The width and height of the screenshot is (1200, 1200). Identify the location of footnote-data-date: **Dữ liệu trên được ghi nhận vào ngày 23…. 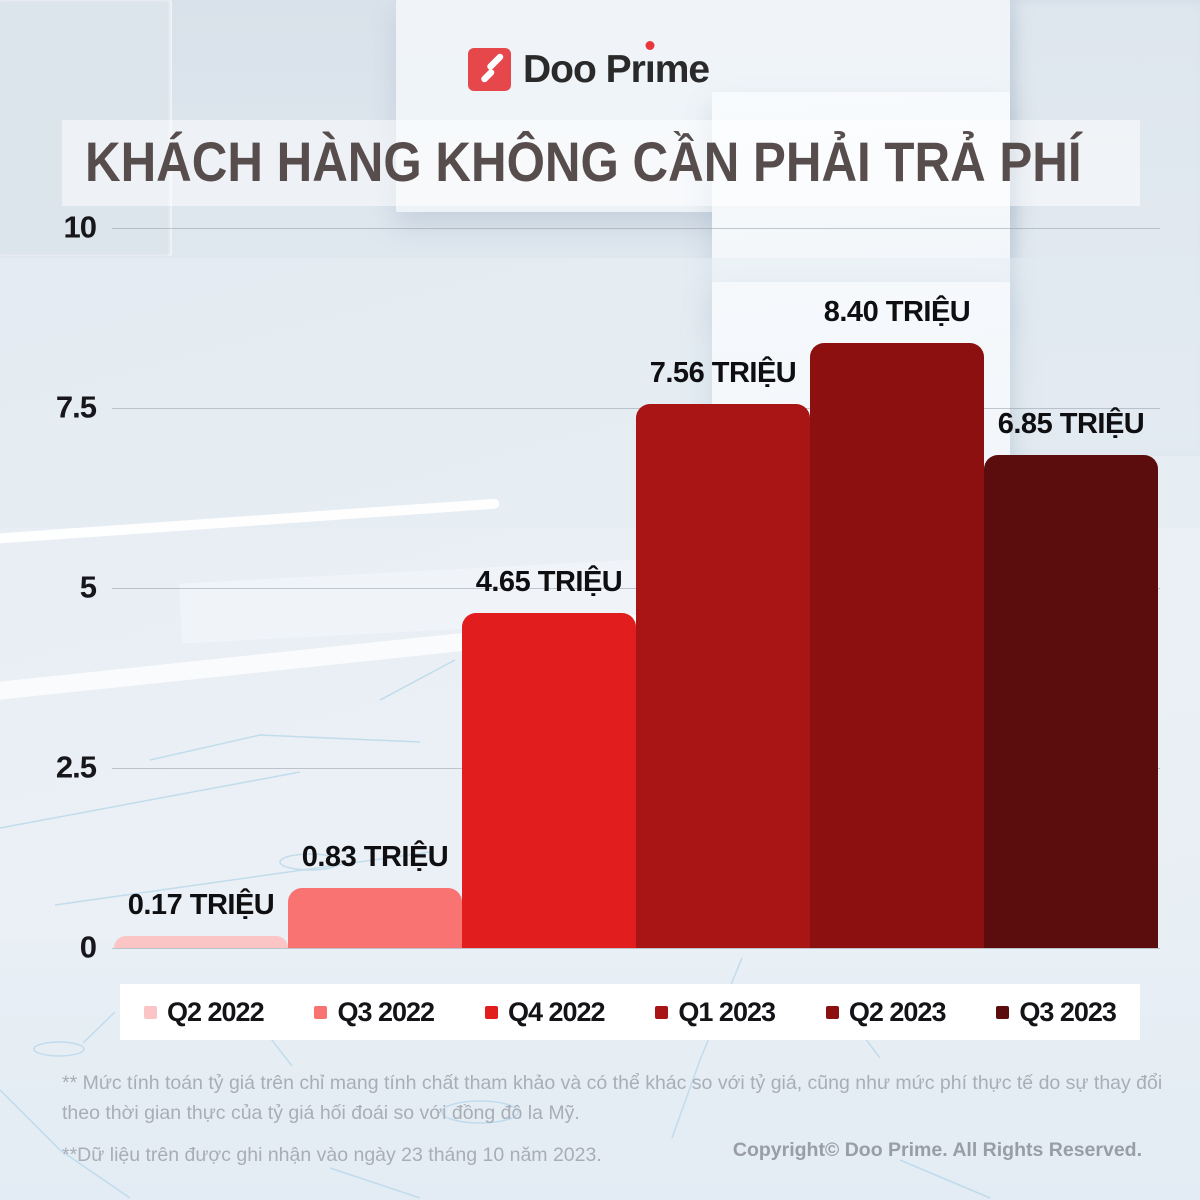
(332, 1155).